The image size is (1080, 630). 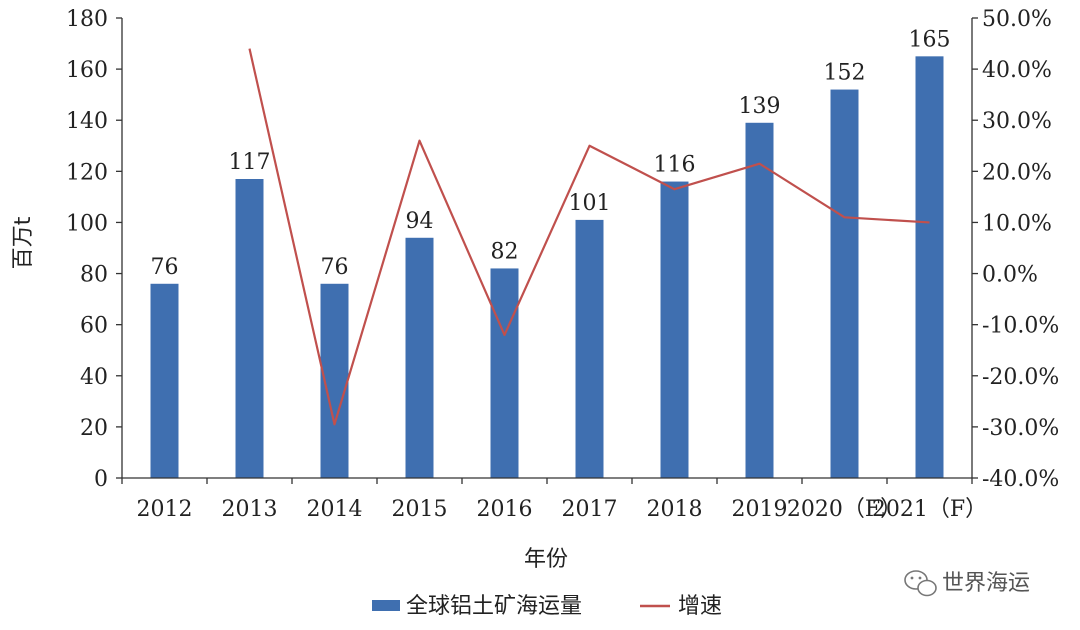 What do you see at coordinates (986, 583) in the screenshot?
I see `watermark-text: 世界海运` at bounding box center [986, 583].